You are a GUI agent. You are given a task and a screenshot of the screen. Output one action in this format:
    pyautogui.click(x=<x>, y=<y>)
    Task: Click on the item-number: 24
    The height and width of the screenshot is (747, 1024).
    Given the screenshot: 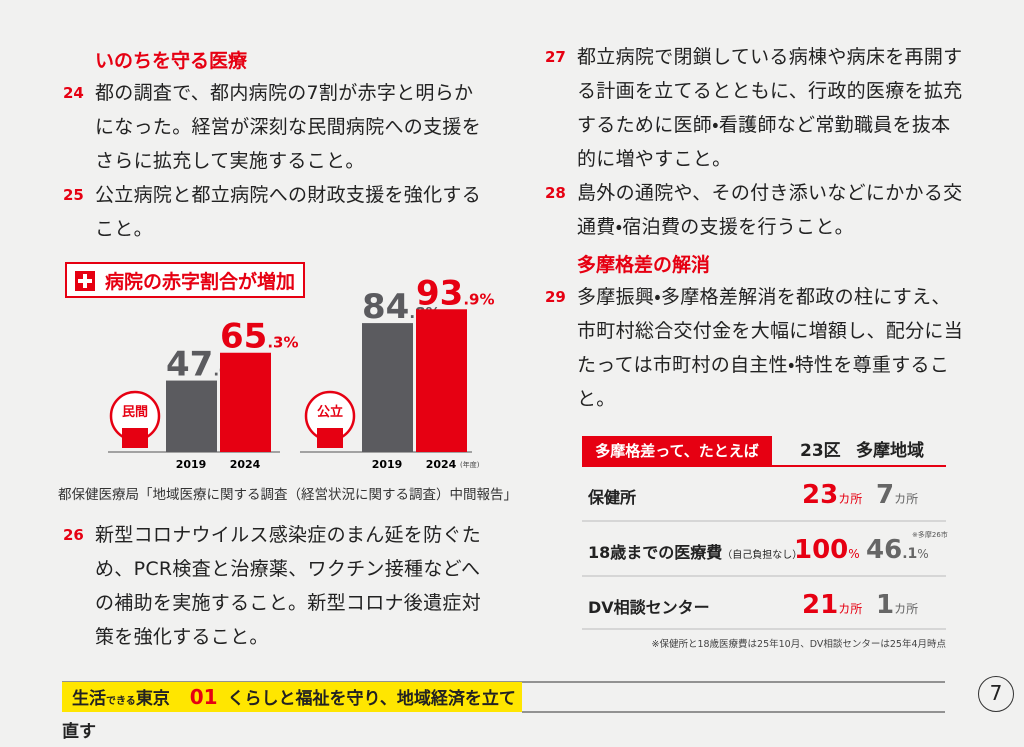 What is the action you would take?
    pyautogui.click(x=73, y=93)
    